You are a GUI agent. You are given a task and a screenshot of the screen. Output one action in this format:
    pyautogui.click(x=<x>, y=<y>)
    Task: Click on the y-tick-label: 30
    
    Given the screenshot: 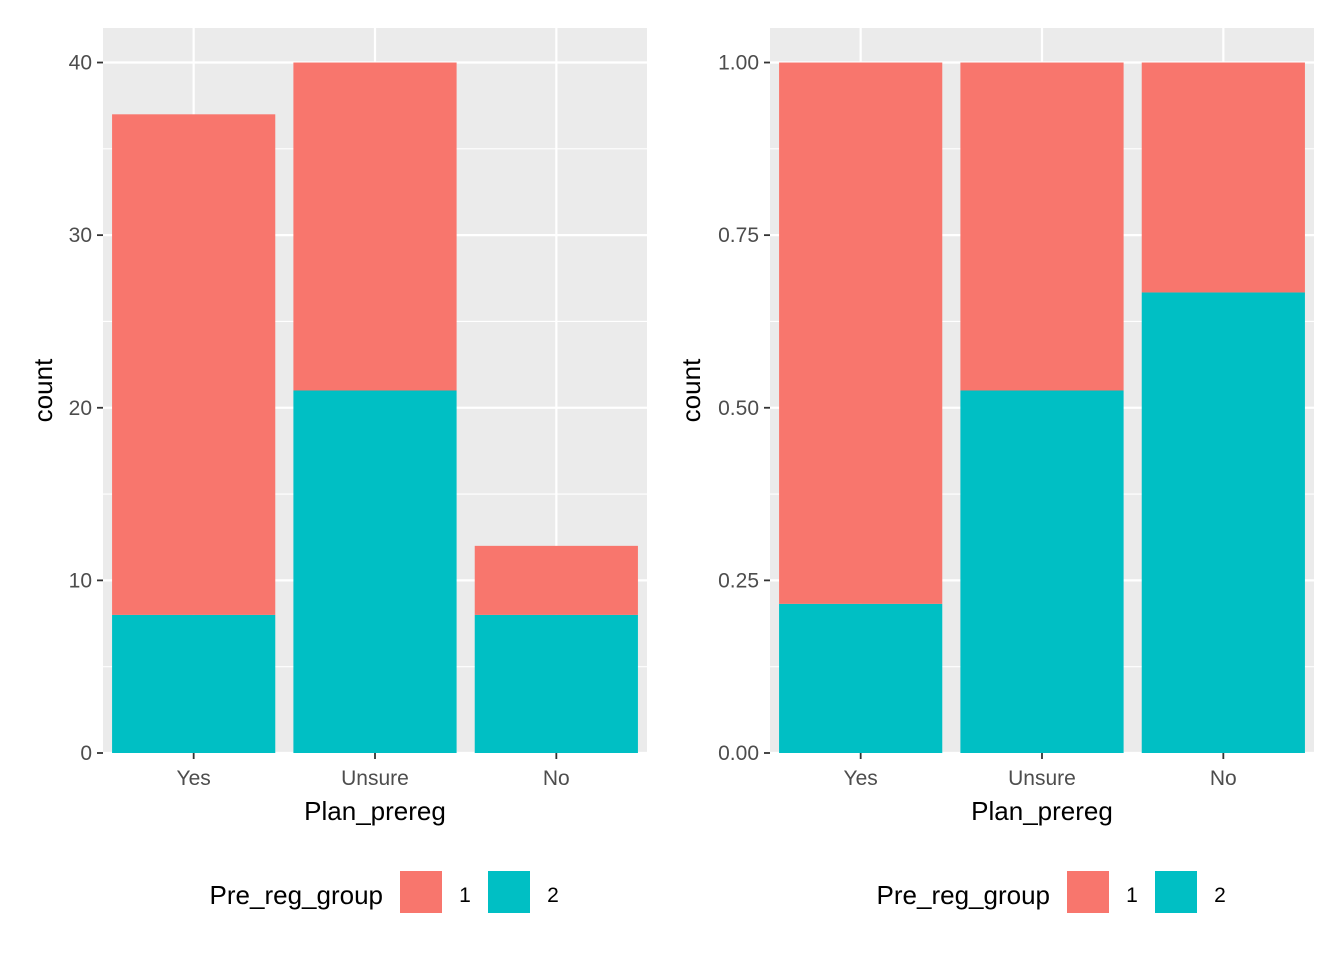 What is the action you would take?
    pyautogui.click(x=80, y=235)
    